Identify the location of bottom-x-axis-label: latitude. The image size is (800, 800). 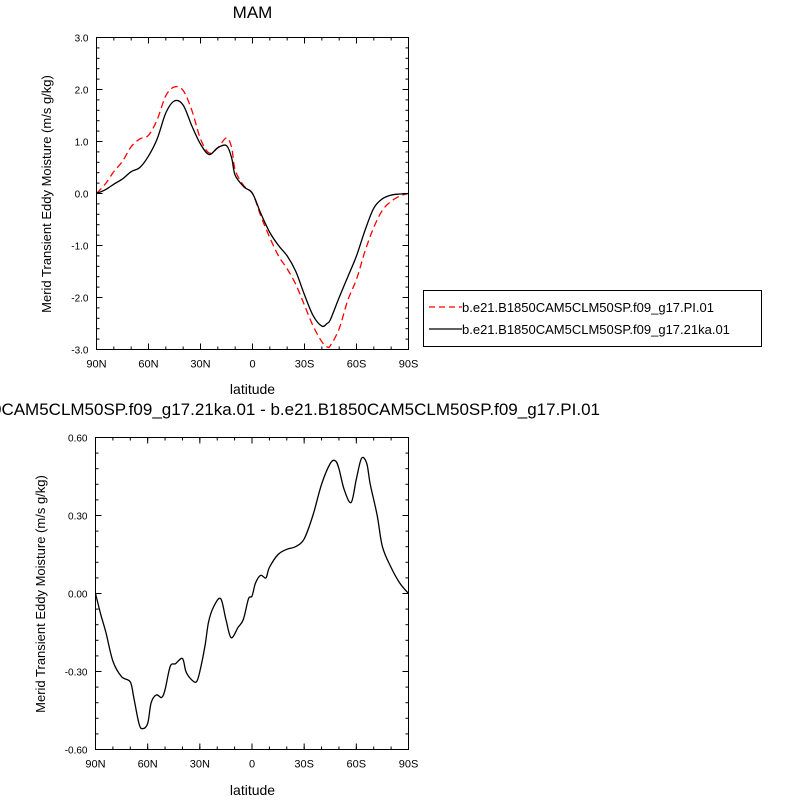
(252, 790).